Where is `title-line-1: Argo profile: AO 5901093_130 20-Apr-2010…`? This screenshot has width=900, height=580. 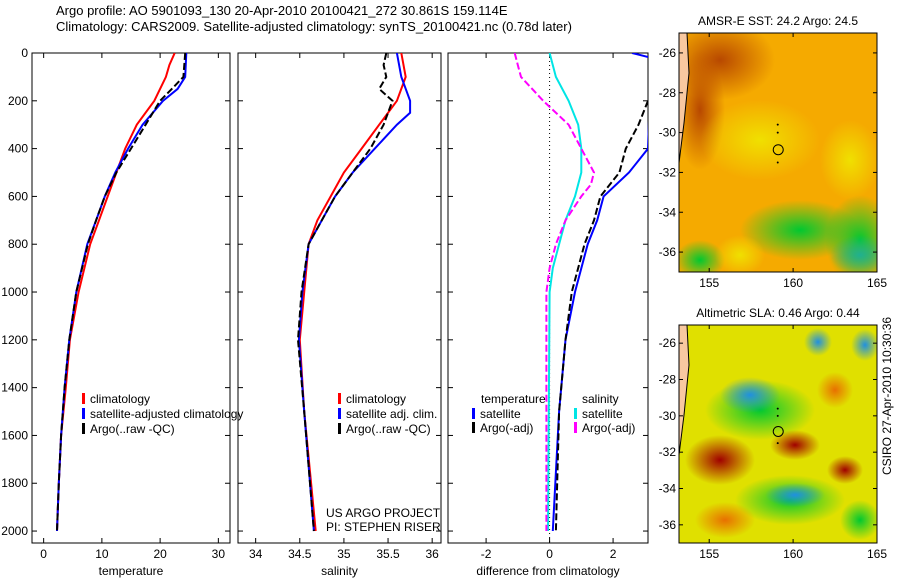
title-line-1: Argo profile: AO 5901093_130 20-Apr-2010… is located at coordinates (282, 10).